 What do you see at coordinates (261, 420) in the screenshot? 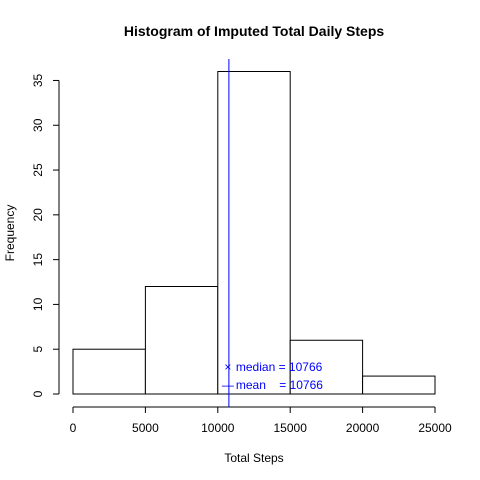
I see `x-axis: 0 5000 10000 15000 20000 25000` at bounding box center [261, 420].